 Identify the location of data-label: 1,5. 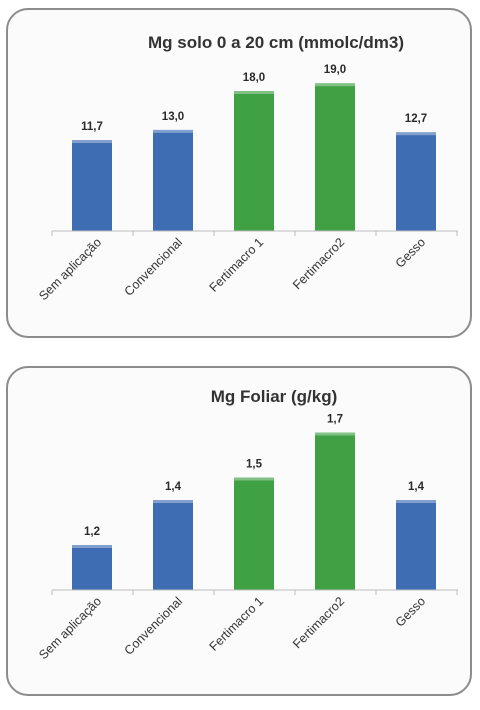
(254, 465).